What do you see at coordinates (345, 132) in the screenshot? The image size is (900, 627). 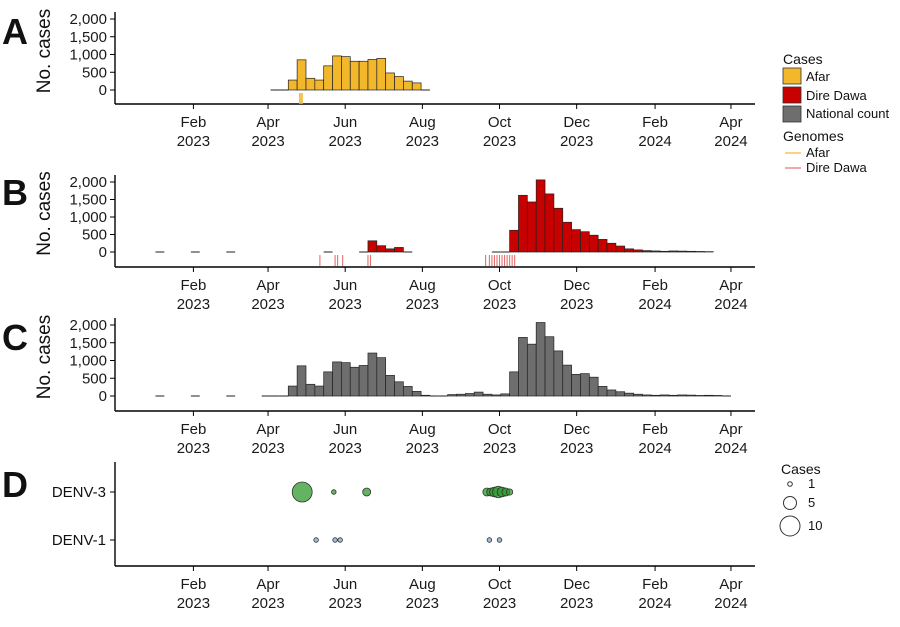 I see `x-tick-label: Jun 2023` at bounding box center [345, 132].